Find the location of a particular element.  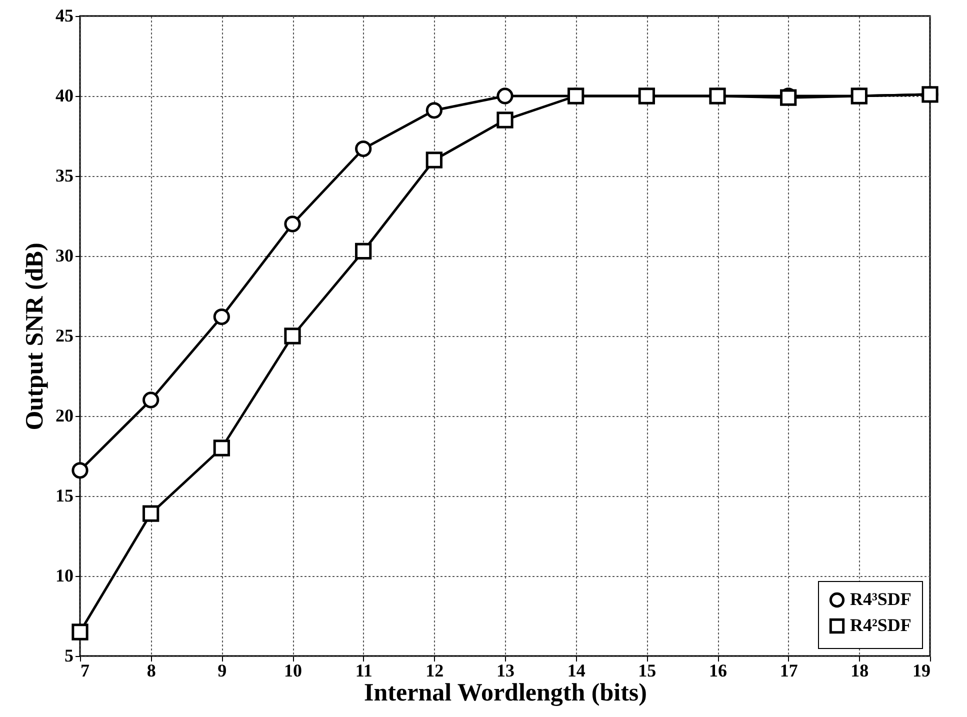

y-tick-label: 25 is located at coordinates (65, 336).